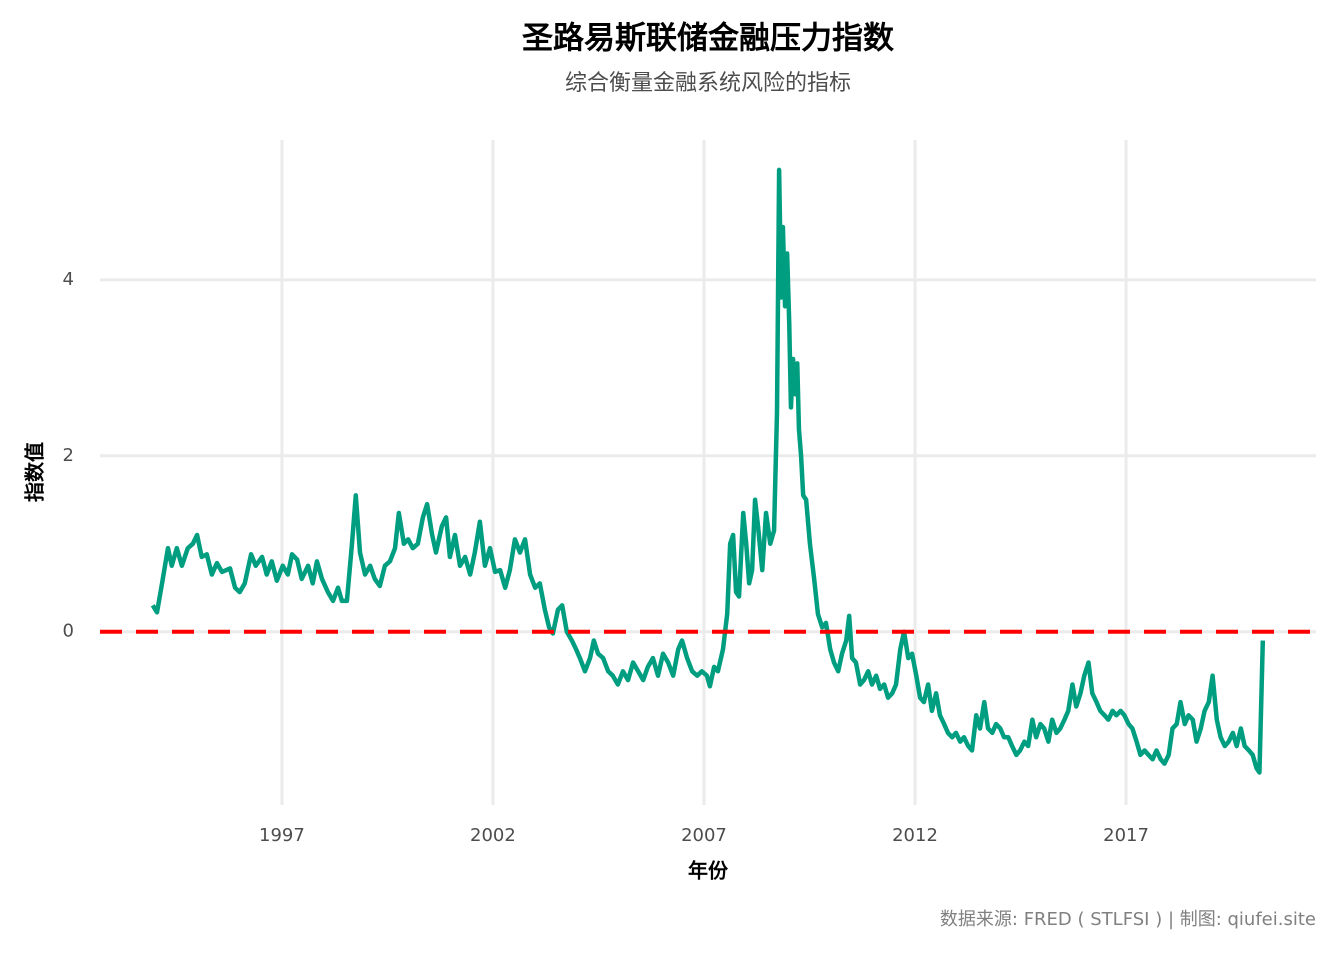 The width and height of the screenshot is (1344, 960). What do you see at coordinates (708, 39) in the screenshot?
I see `chart-title: 圣路易斯联储金融压力指数` at bounding box center [708, 39].